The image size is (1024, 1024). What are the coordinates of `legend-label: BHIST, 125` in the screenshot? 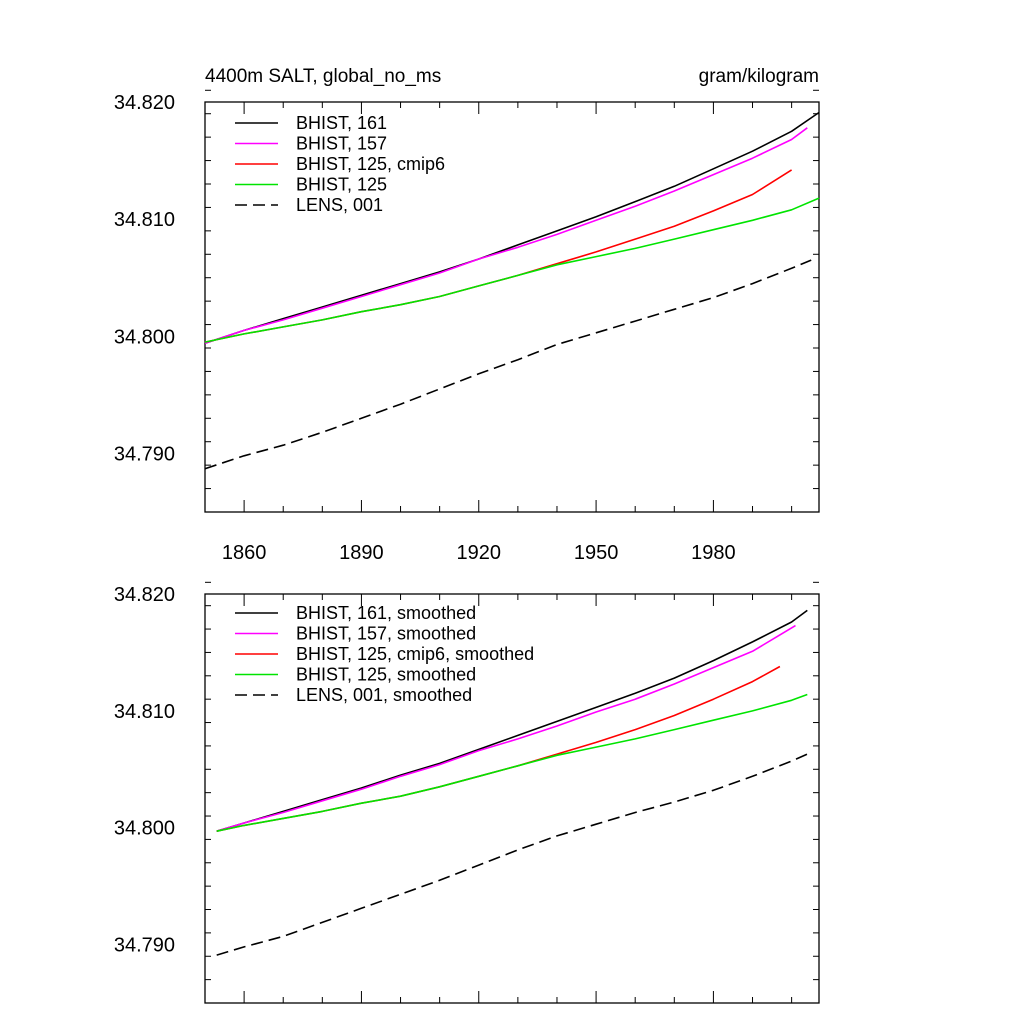 It's located at (341, 185).